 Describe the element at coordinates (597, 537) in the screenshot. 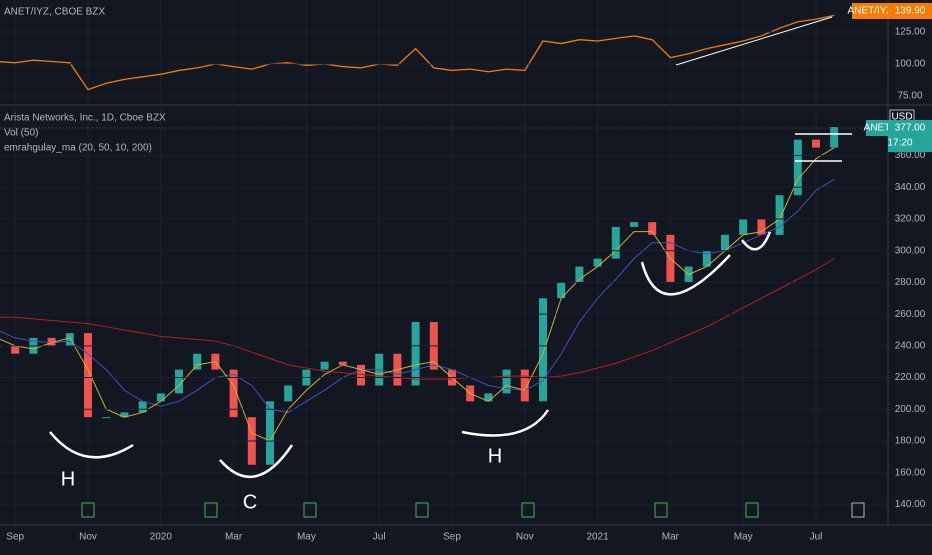

I see `x-tick-label: 2021` at that location.